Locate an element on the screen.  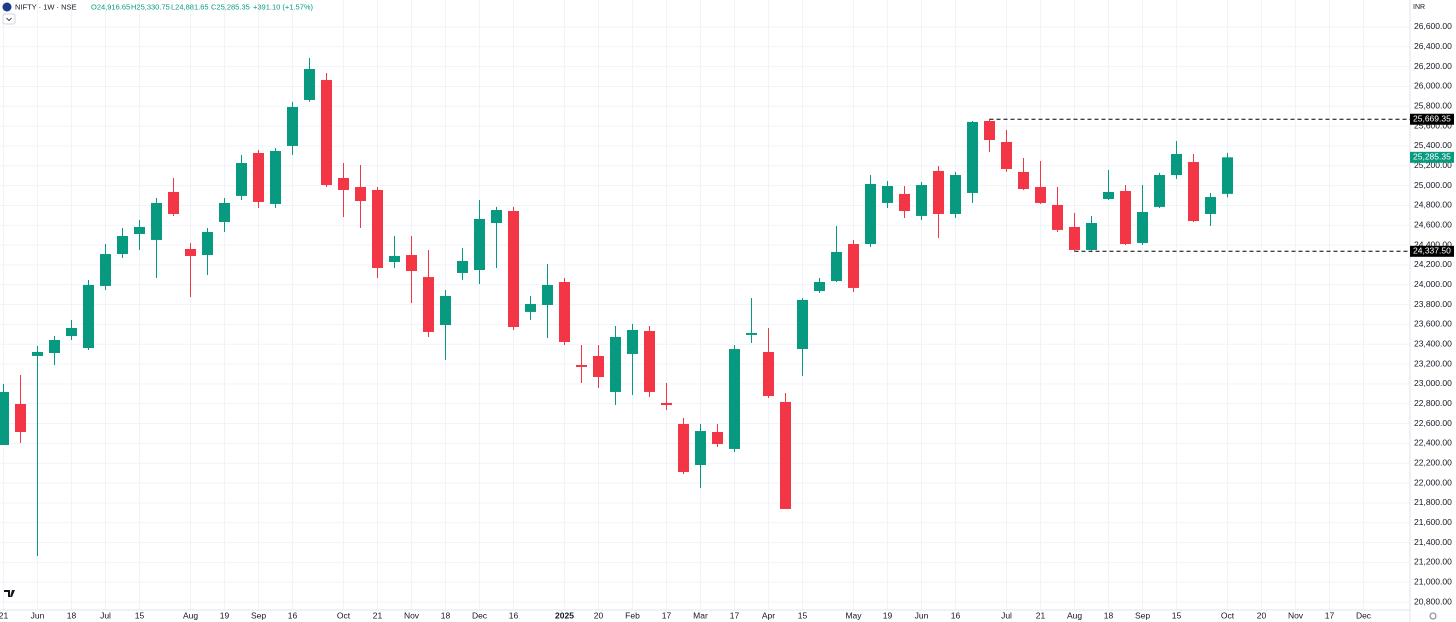
x-tick-label: Apr is located at coordinates (768, 615).